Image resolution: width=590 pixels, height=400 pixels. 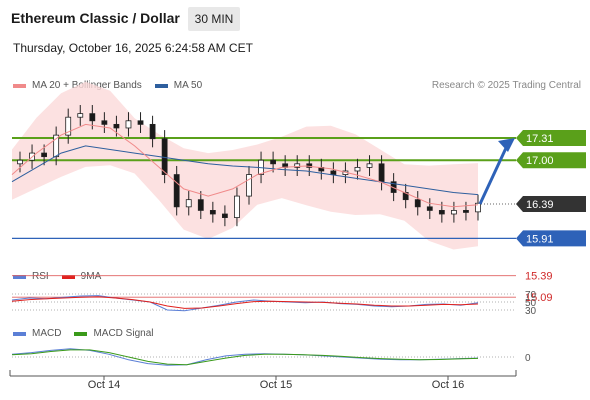 I want to click on price-label-resistance: 17.00, so click(x=551, y=160).